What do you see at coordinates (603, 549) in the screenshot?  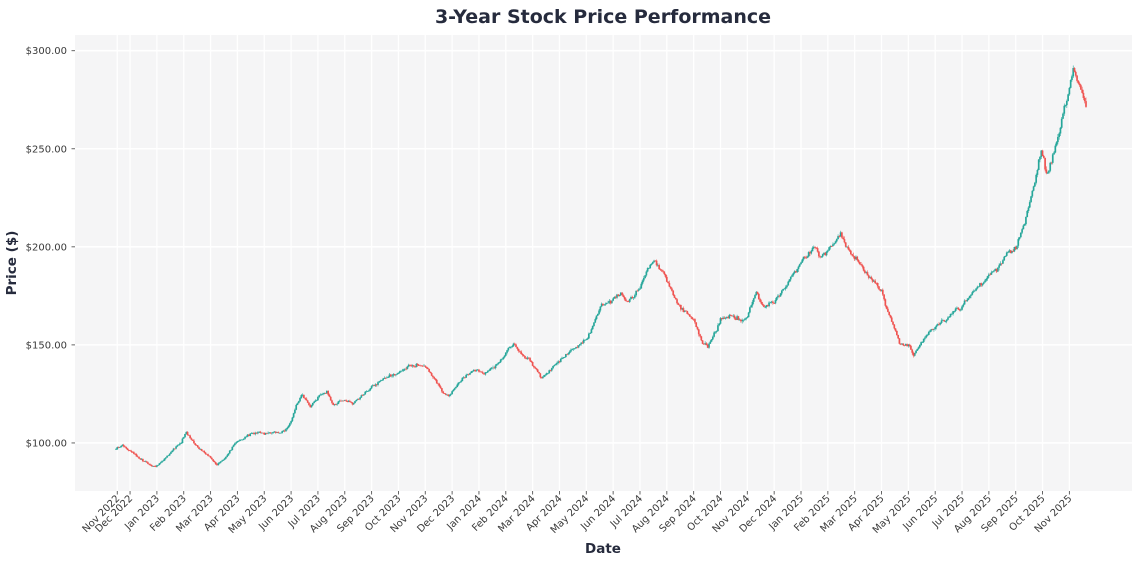 I see `x-axis-label: Date` at bounding box center [603, 549].